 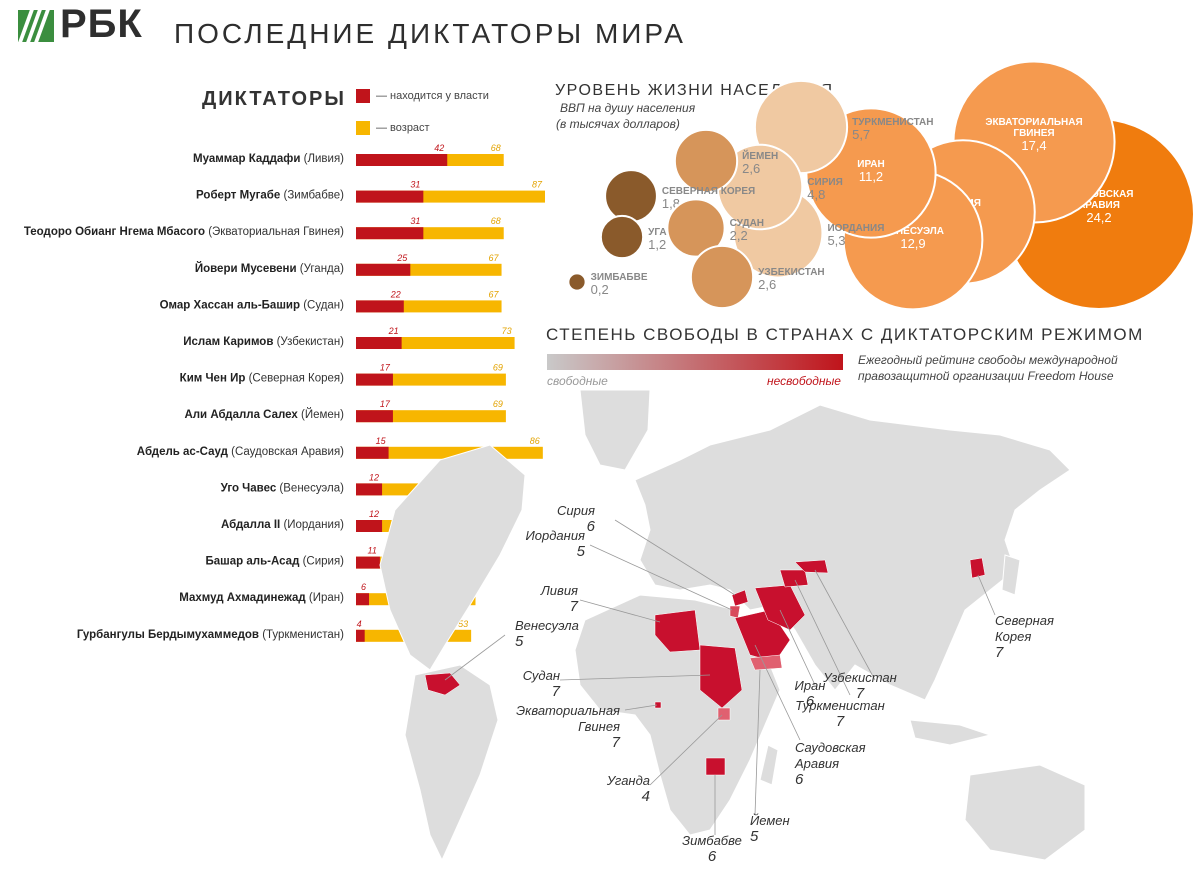 I want to click on page-title: ПОСЛЕДНИЕ ДИКТАТОРЫ МИРА, so click(x=430, y=33).